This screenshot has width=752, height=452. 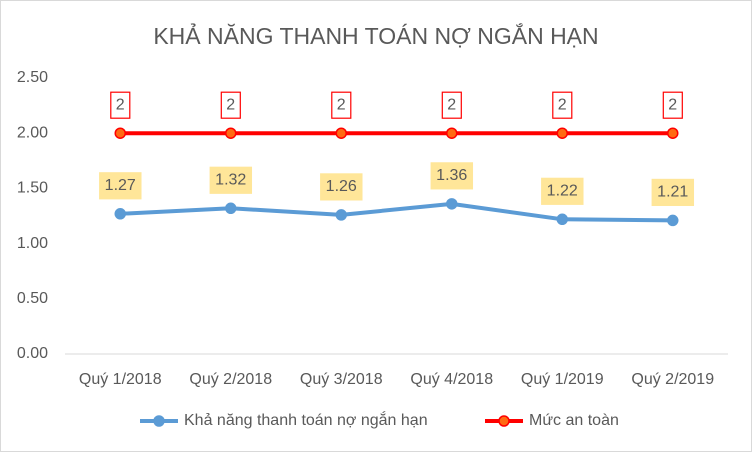 I want to click on data-label: 1.27, so click(x=120, y=185).